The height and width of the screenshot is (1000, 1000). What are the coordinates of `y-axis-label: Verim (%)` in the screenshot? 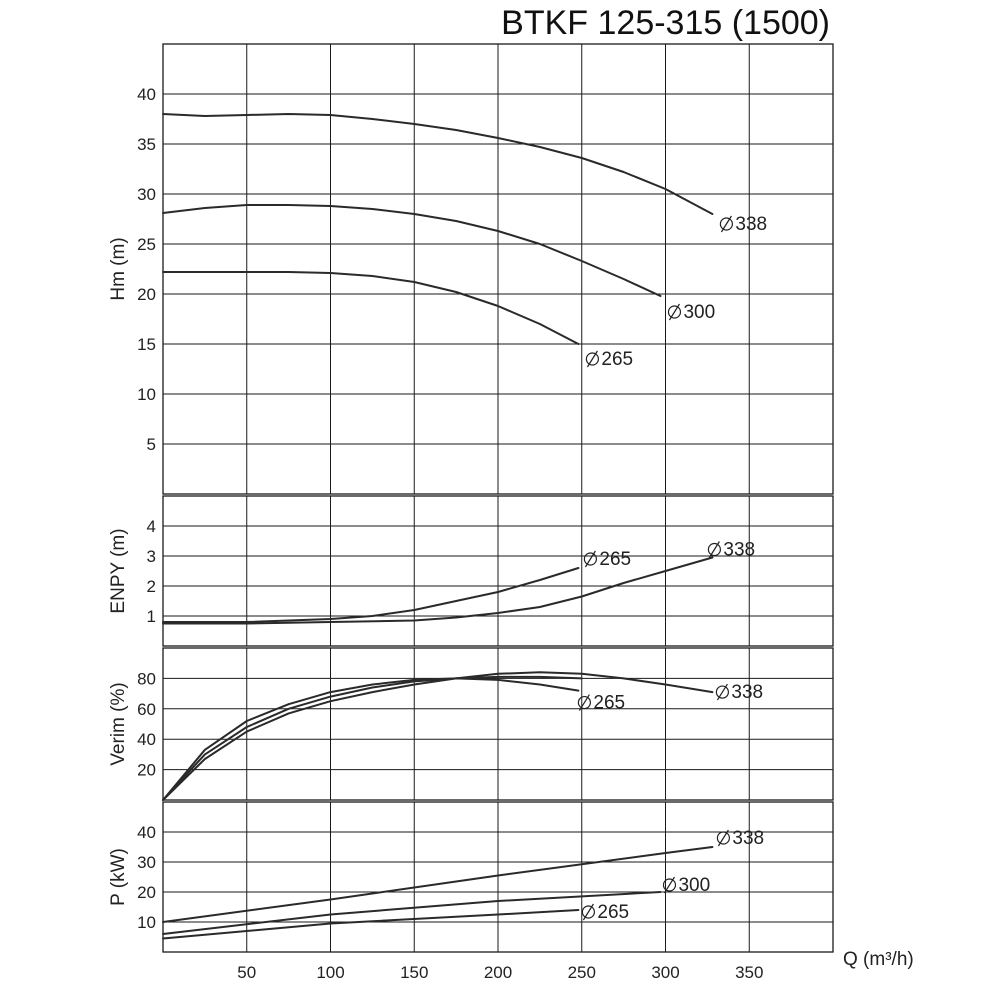 It's located at (118, 723).